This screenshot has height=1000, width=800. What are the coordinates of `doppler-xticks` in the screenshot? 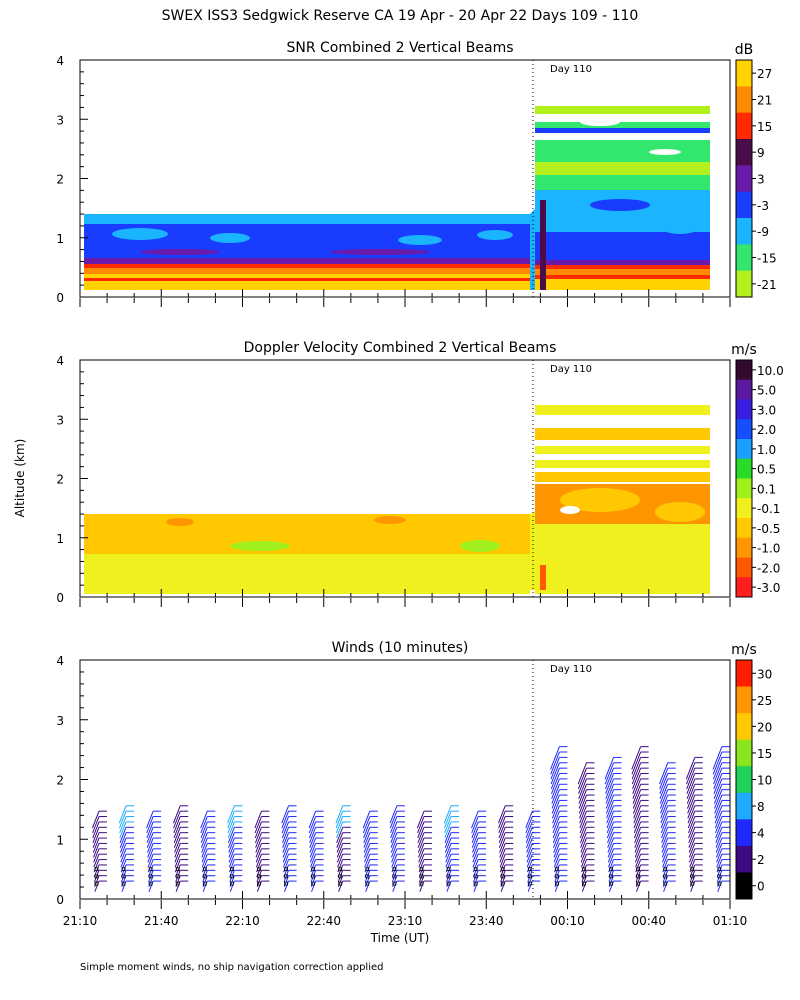 It's located at (405, 598).